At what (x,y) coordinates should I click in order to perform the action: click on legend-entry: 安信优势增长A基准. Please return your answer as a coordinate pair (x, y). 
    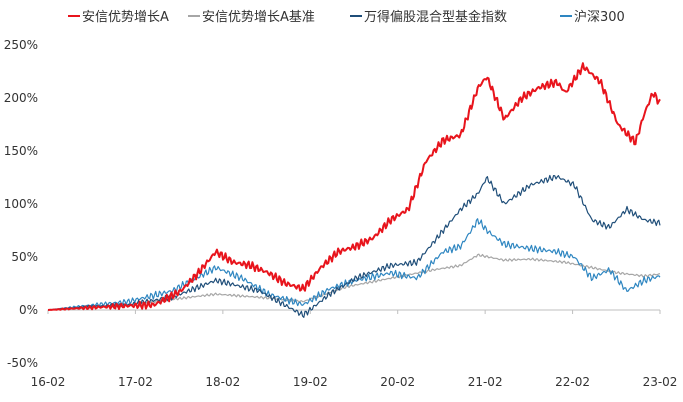
    Looking at the image, I should click on (251, 17).